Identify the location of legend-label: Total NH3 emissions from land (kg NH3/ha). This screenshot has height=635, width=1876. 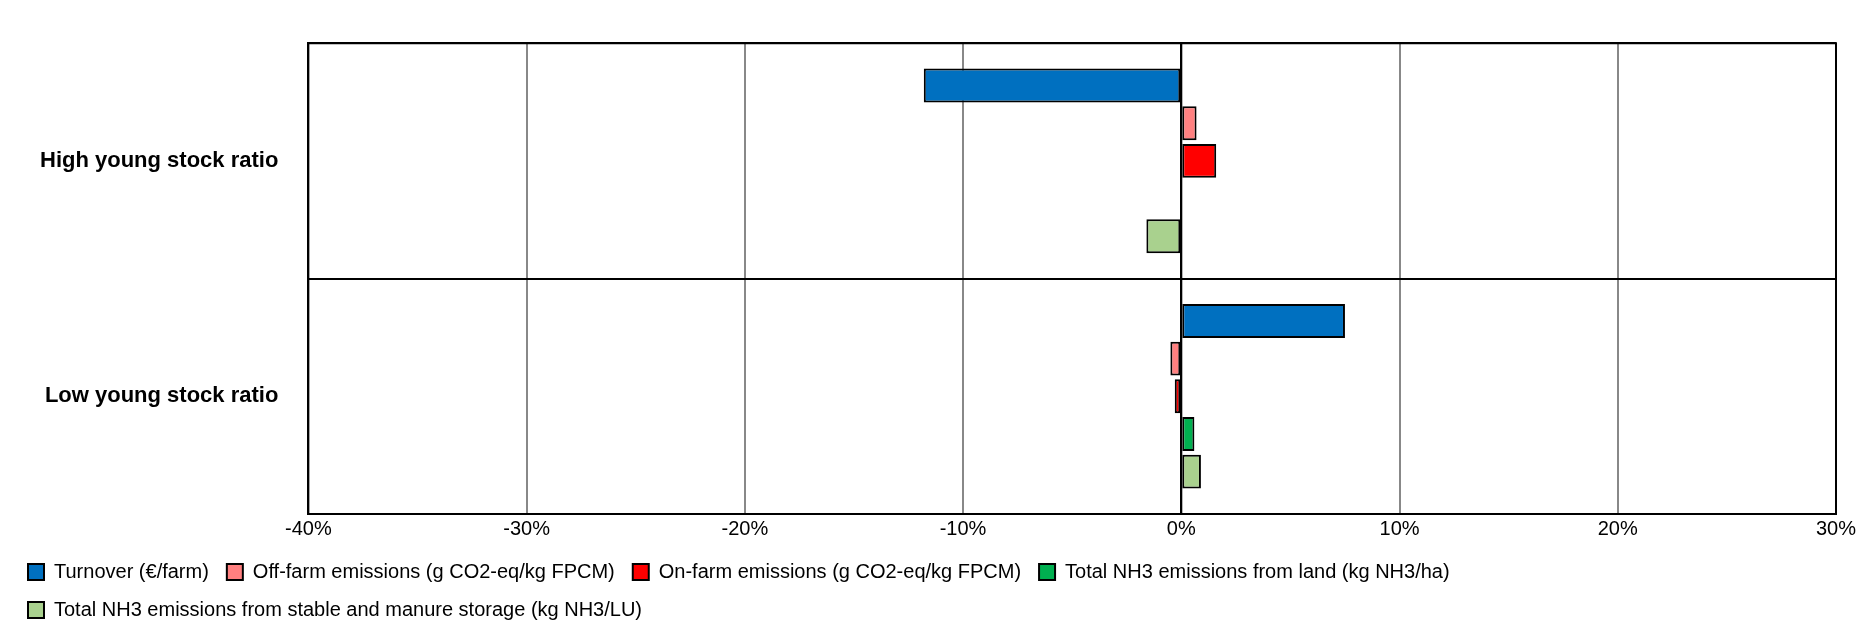
(1257, 570).